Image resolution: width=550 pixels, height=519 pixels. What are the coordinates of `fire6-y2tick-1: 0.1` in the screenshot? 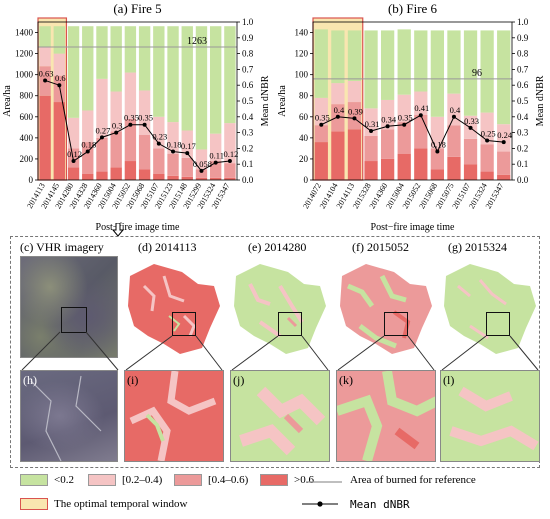 It's located at (522, 164).